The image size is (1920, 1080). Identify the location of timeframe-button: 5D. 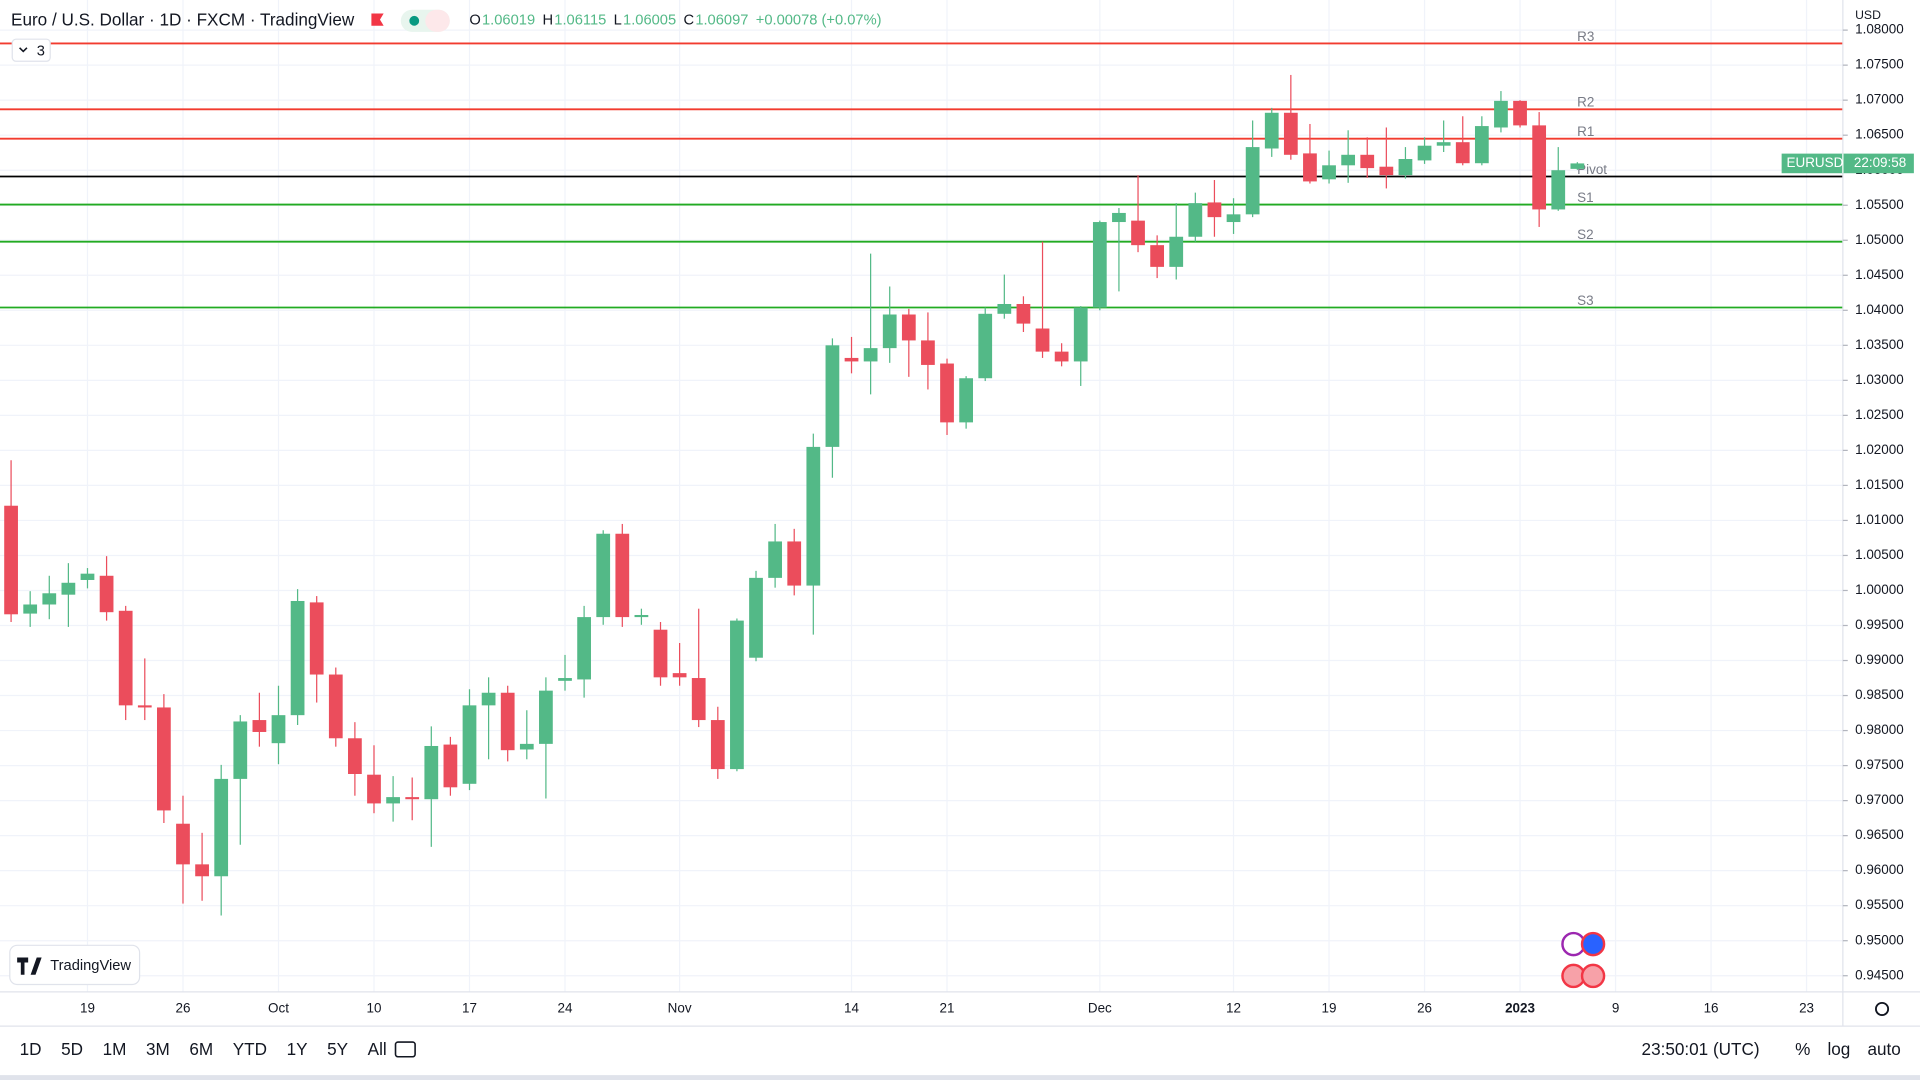
(72, 1049).